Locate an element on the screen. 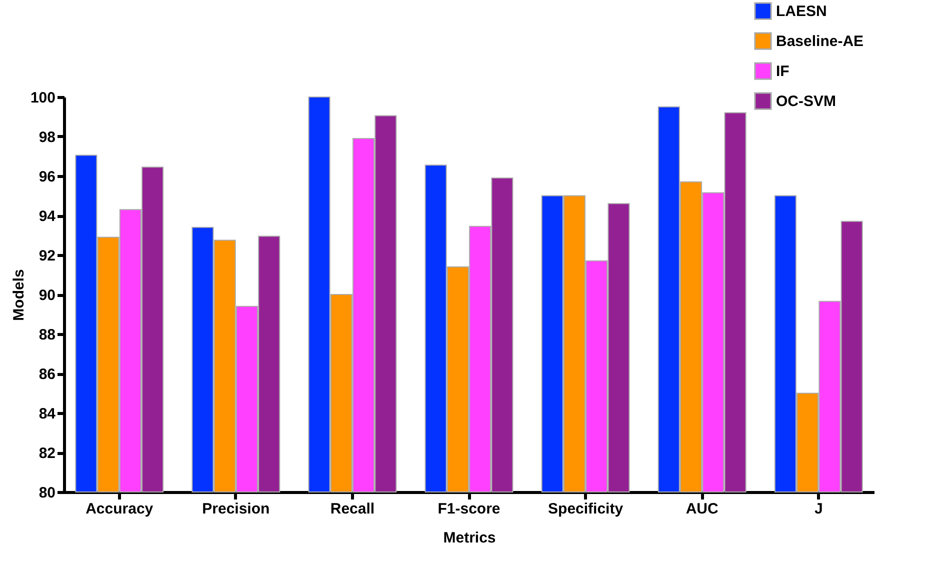 Image resolution: width=947 pixels, height=572 pixels. x-tick-label: Recall is located at coordinates (352, 509).